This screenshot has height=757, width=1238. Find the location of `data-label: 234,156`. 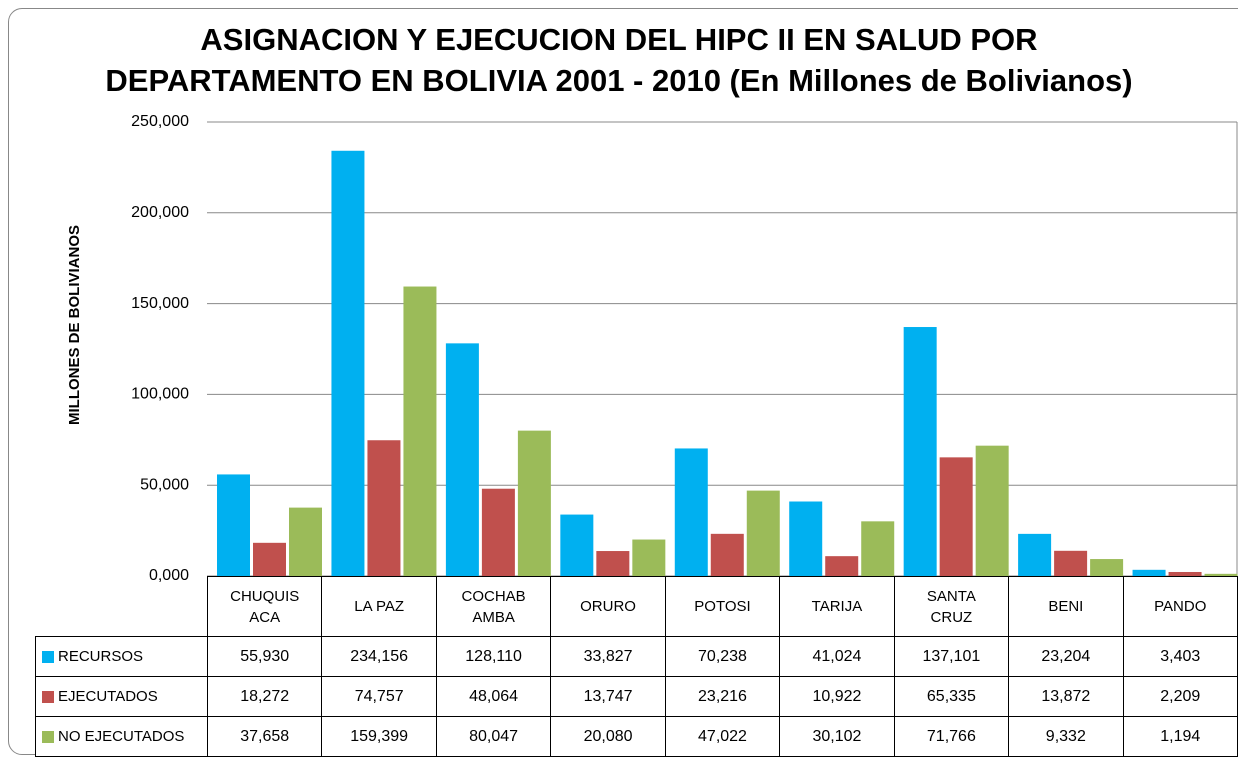

data-label: 234,156 is located at coordinates (379, 656).